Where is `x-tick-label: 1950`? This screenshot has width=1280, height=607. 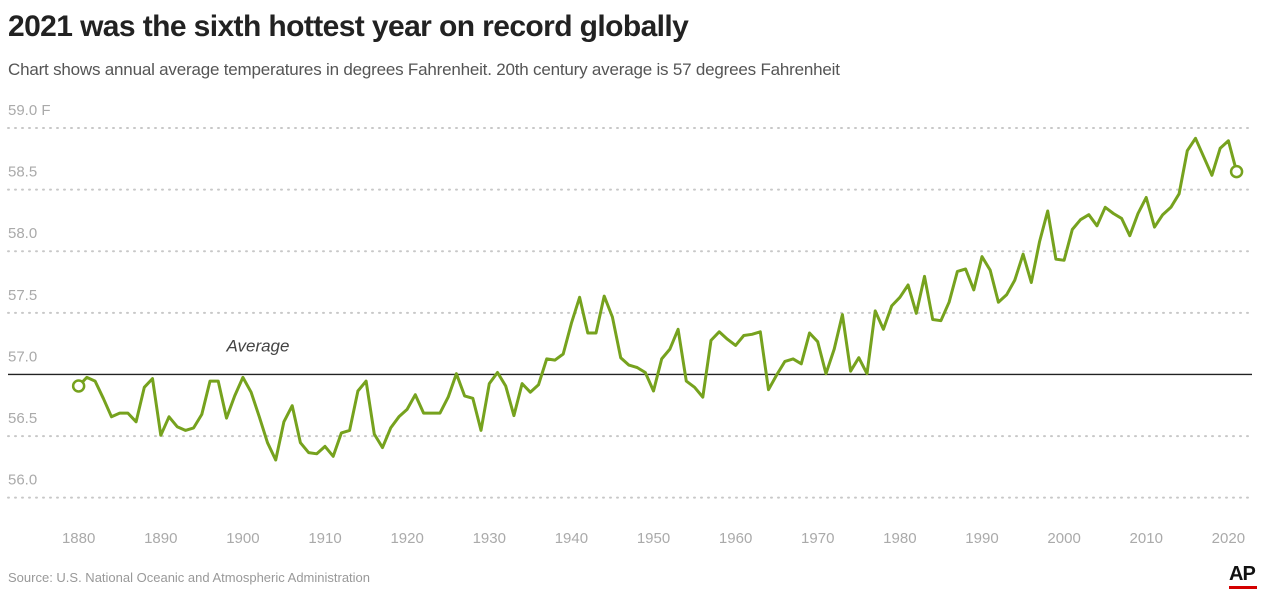 x-tick-label: 1950 is located at coordinates (653, 538).